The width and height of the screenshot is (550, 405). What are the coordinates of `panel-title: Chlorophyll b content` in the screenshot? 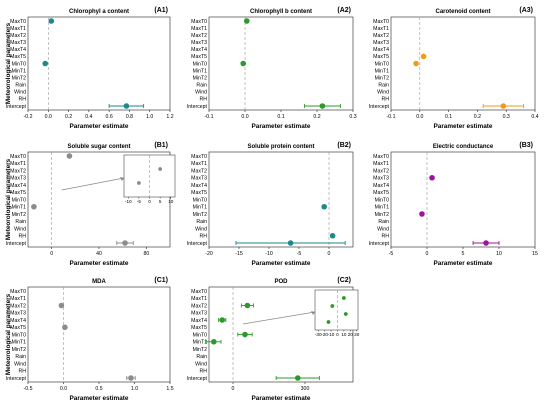 It's located at (281, 12).